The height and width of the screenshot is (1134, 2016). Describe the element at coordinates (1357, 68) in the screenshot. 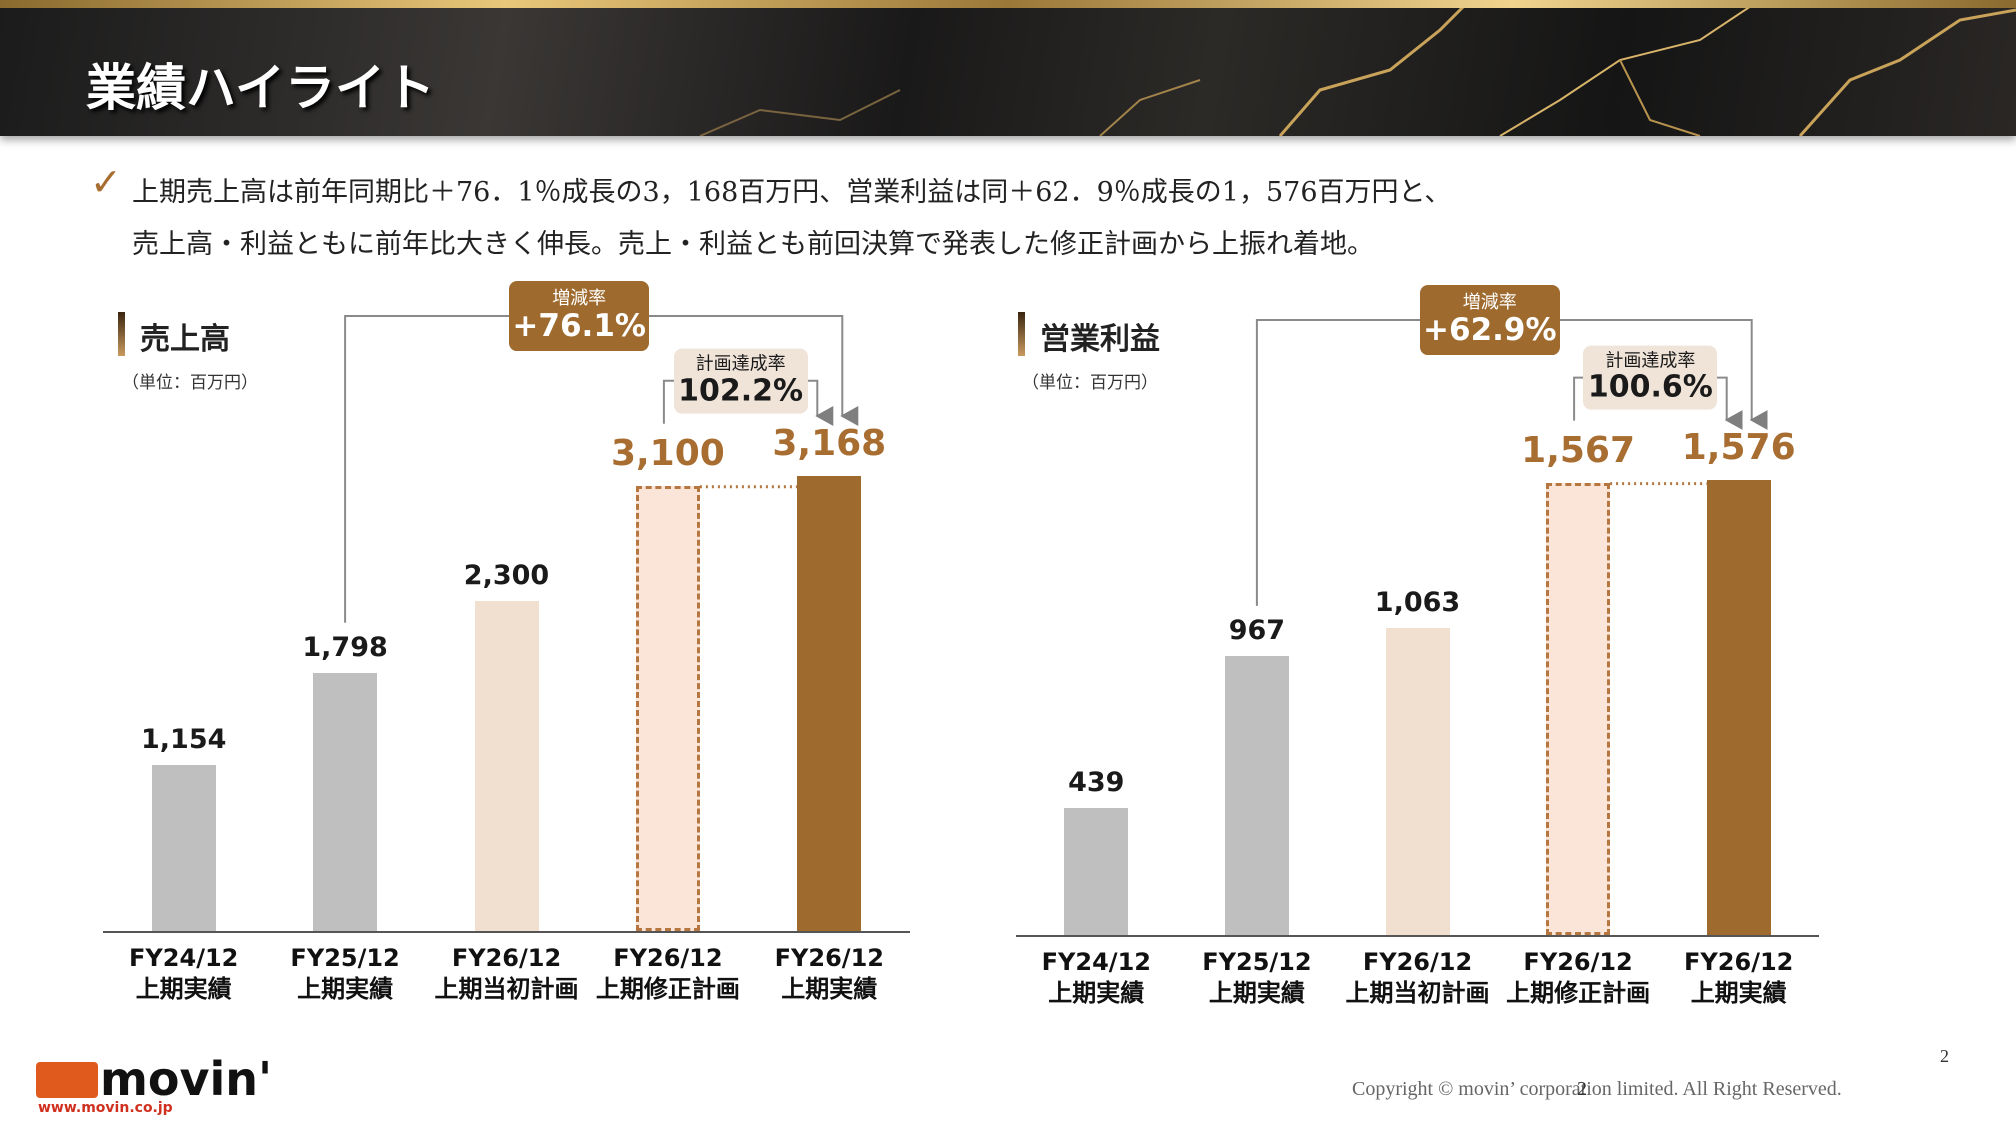

I see `marble-texture` at that location.